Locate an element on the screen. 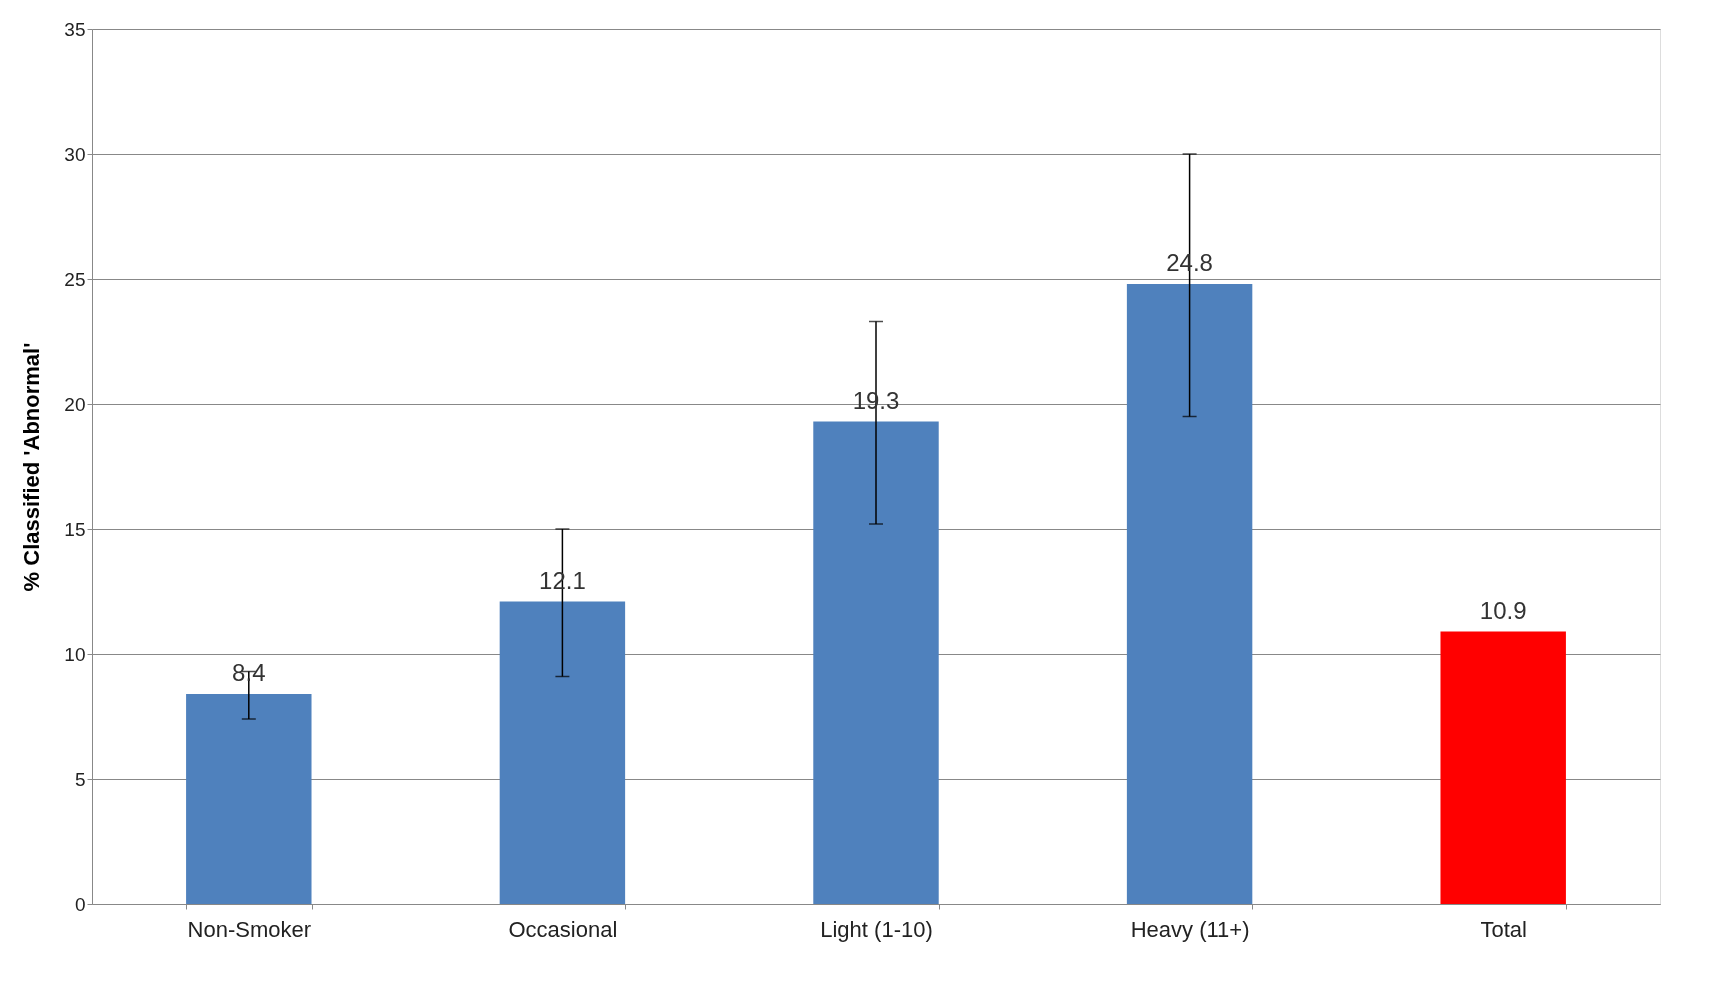  y-tick-label: 5 is located at coordinates (80, 779).